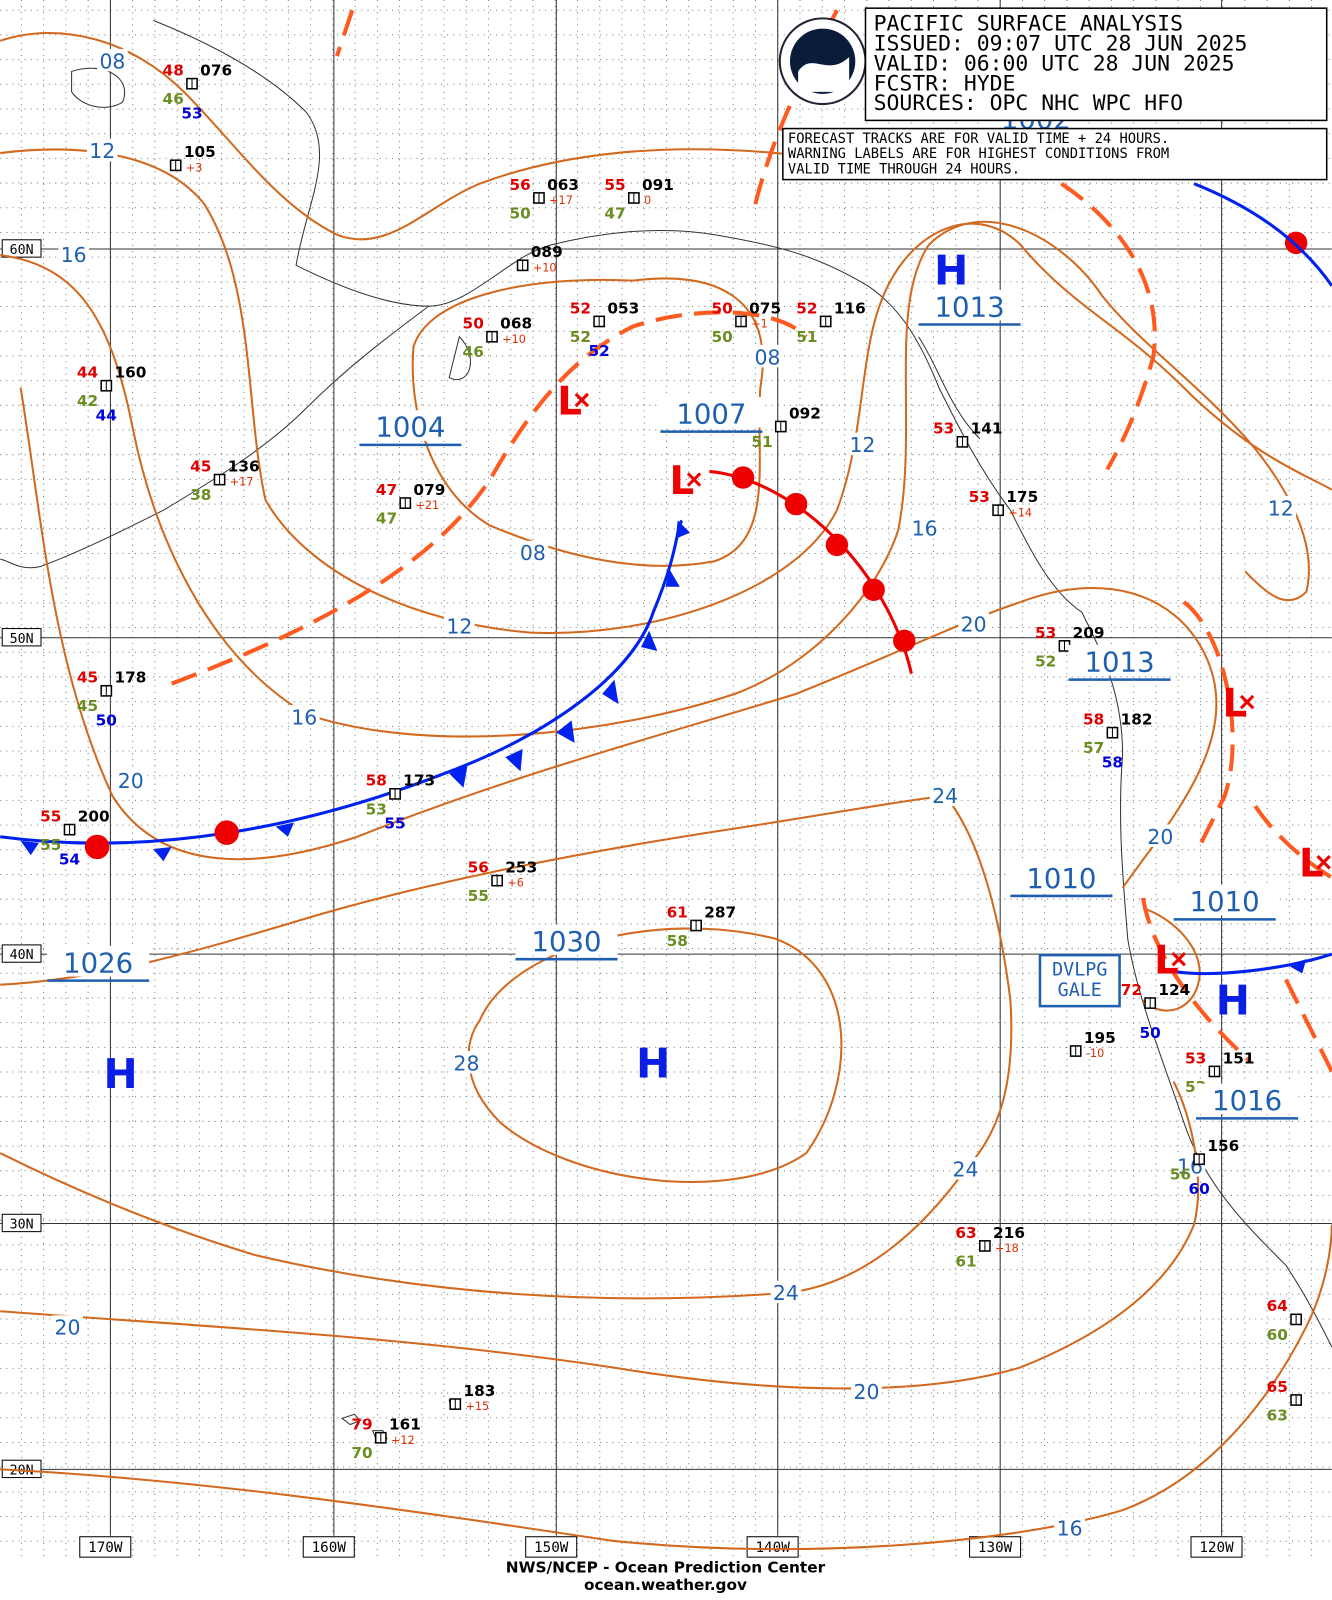  Describe the element at coordinates (1277, 1335) in the screenshot. I see `station-dewpoint: 60` at that location.